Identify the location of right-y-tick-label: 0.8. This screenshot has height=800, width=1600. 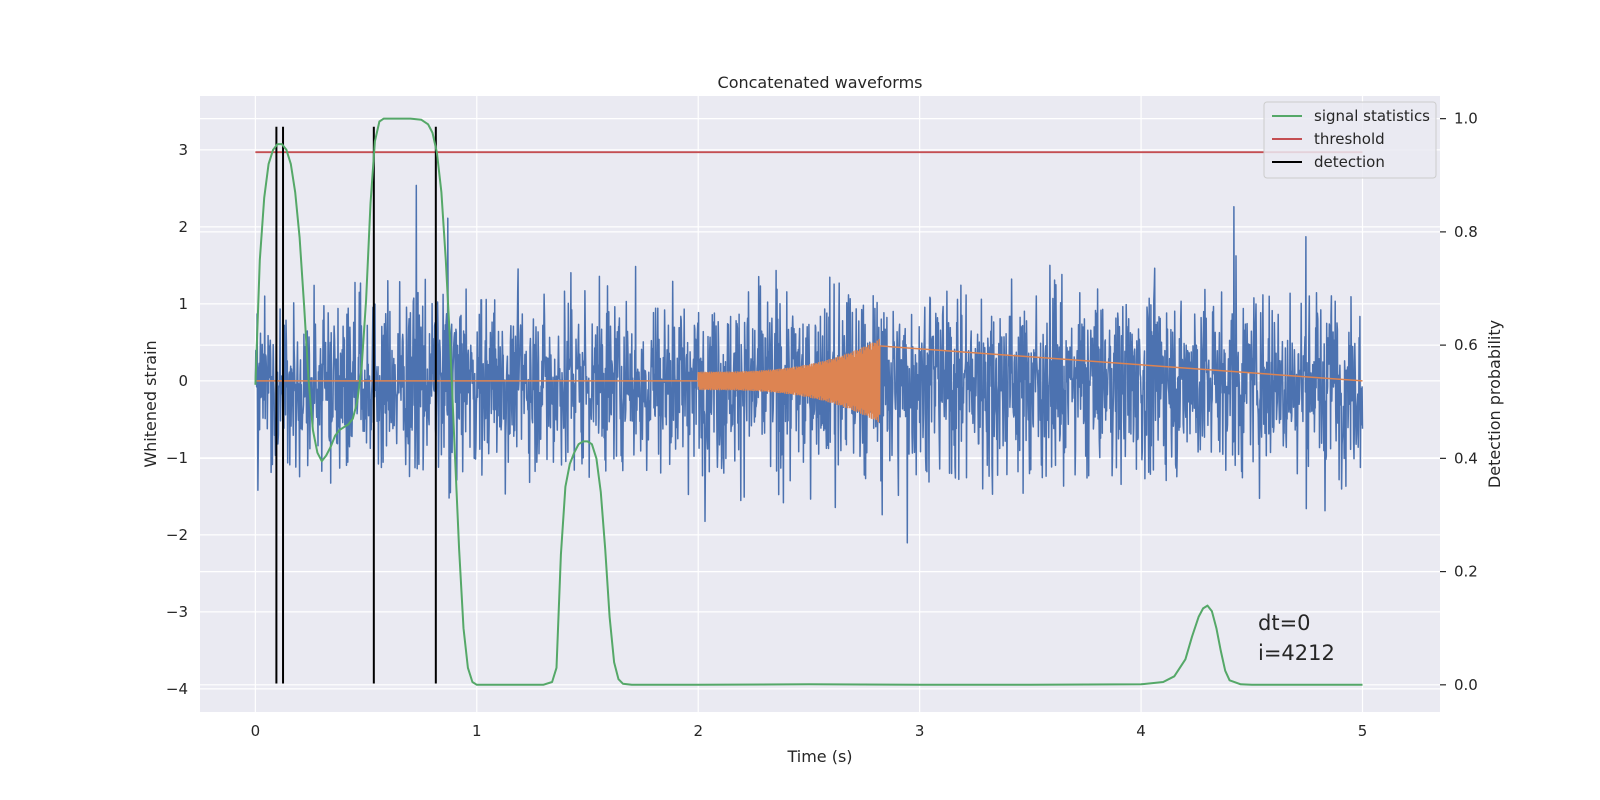
(1466, 232).